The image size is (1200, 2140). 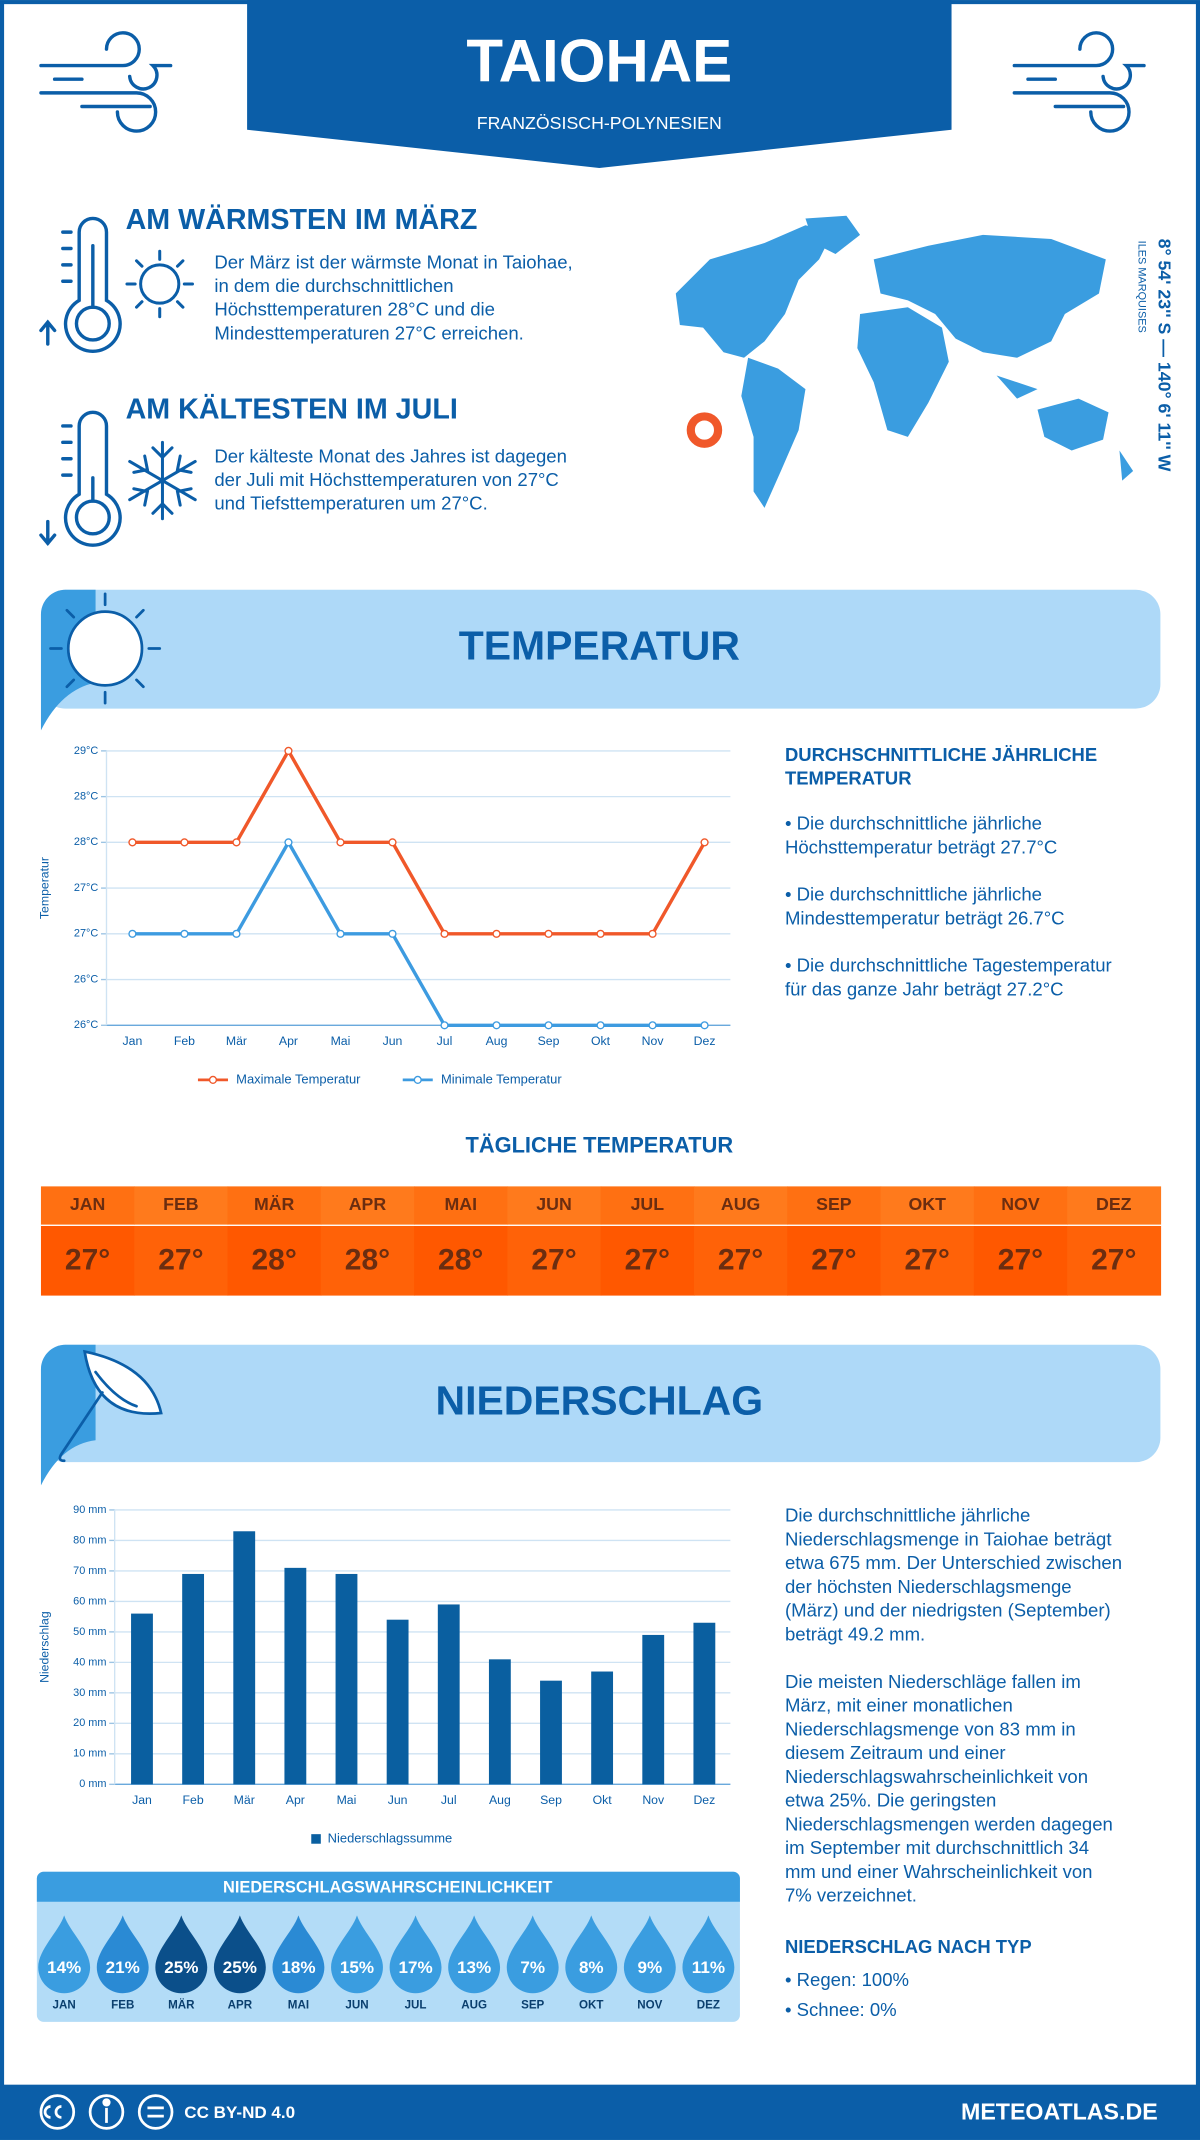 I want to click on month-label: APR, so click(x=368, y=1204).